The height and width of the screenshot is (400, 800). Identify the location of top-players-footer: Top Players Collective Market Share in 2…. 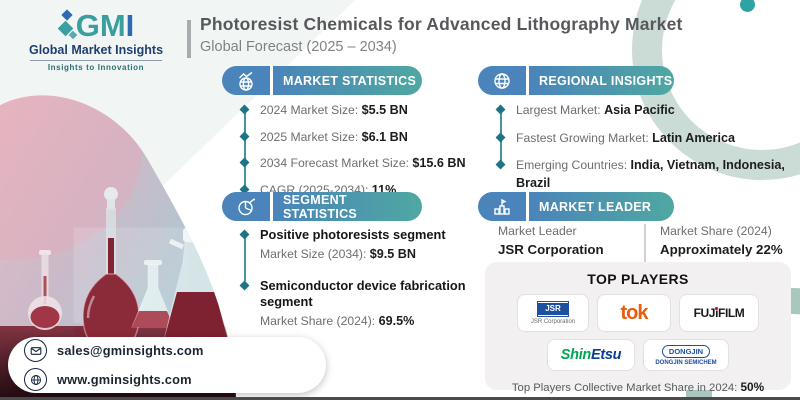
(638, 387).